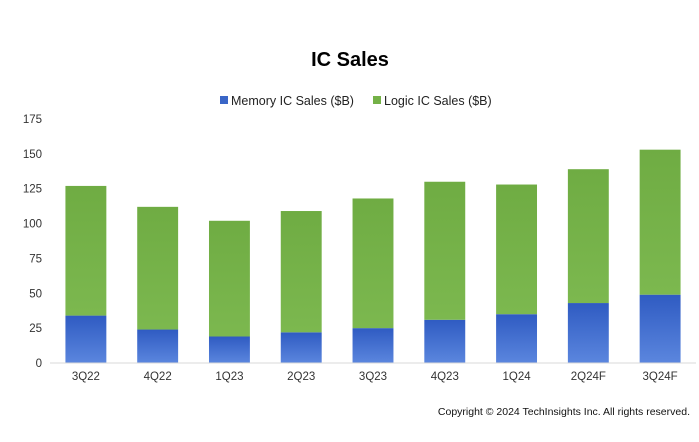 This screenshot has height=442, width=699. What do you see at coordinates (350, 60) in the screenshot?
I see `chart-title: IC Sales` at bounding box center [350, 60].